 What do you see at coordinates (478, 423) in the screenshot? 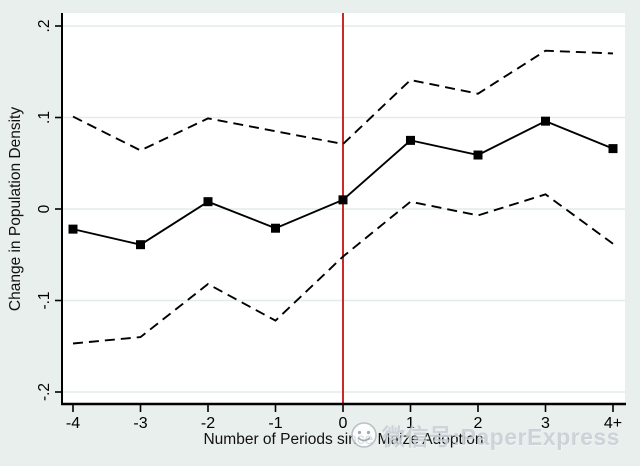
I see `x-tick-label: 2` at bounding box center [478, 423].